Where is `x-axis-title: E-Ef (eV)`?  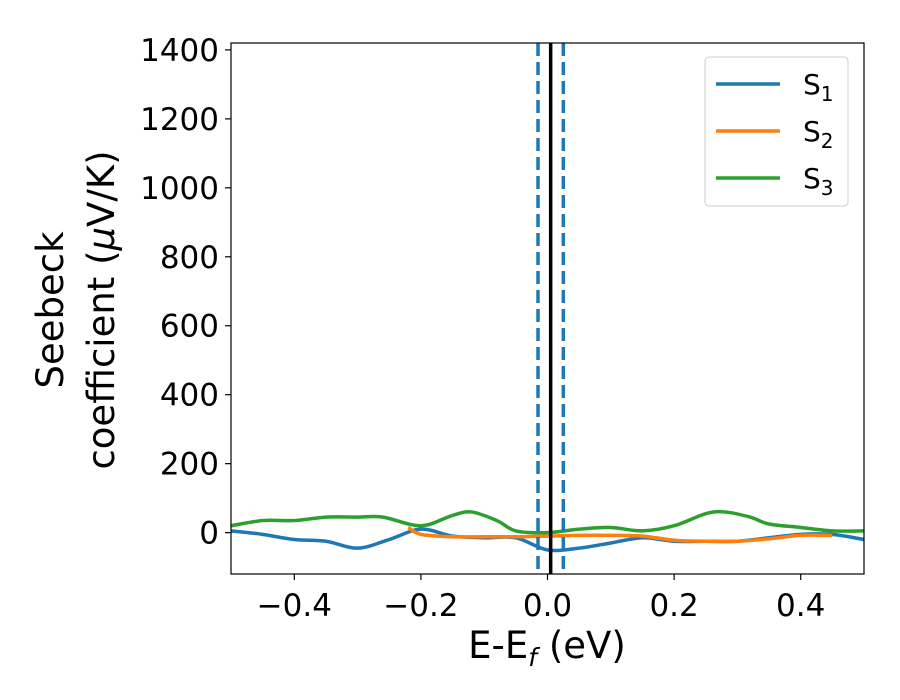
x-axis-title: E-Ef (eV) is located at coordinates (547, 648).